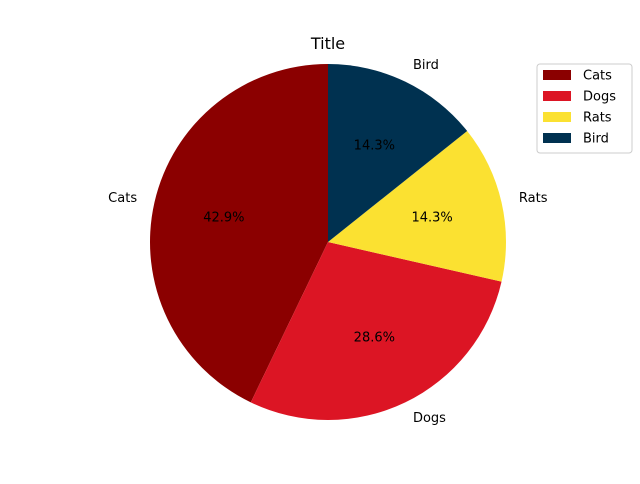 This screenshot has height=484, width=640. What do you see at coordinates (597, 118) in the screenshot?
I see `legend-label-rats: Rats` at bounding box center [597, 118].